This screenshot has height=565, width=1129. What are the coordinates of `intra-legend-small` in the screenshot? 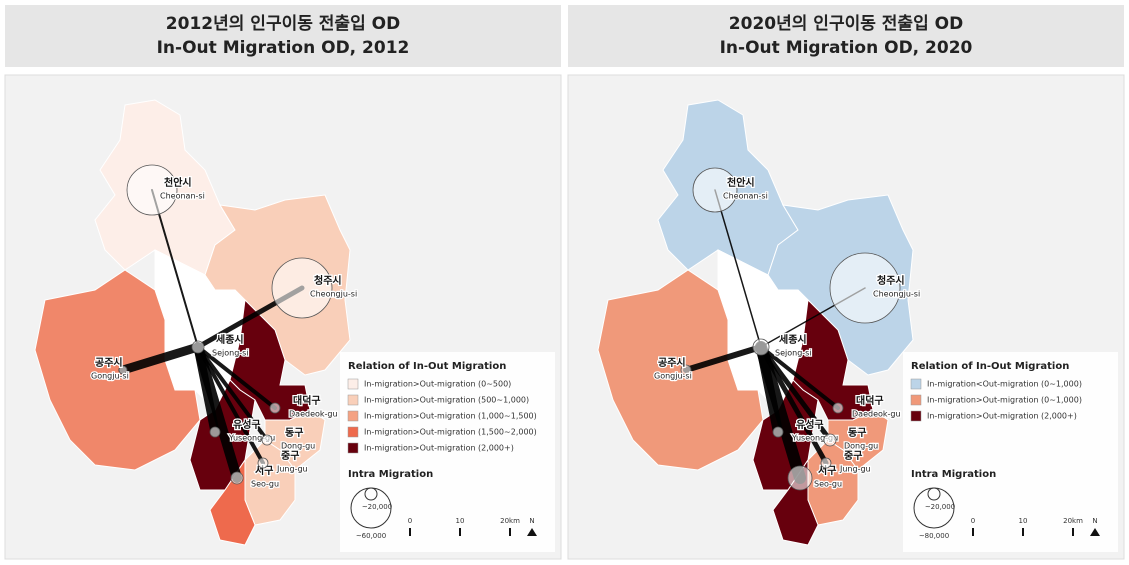 It's located at (934, 494).